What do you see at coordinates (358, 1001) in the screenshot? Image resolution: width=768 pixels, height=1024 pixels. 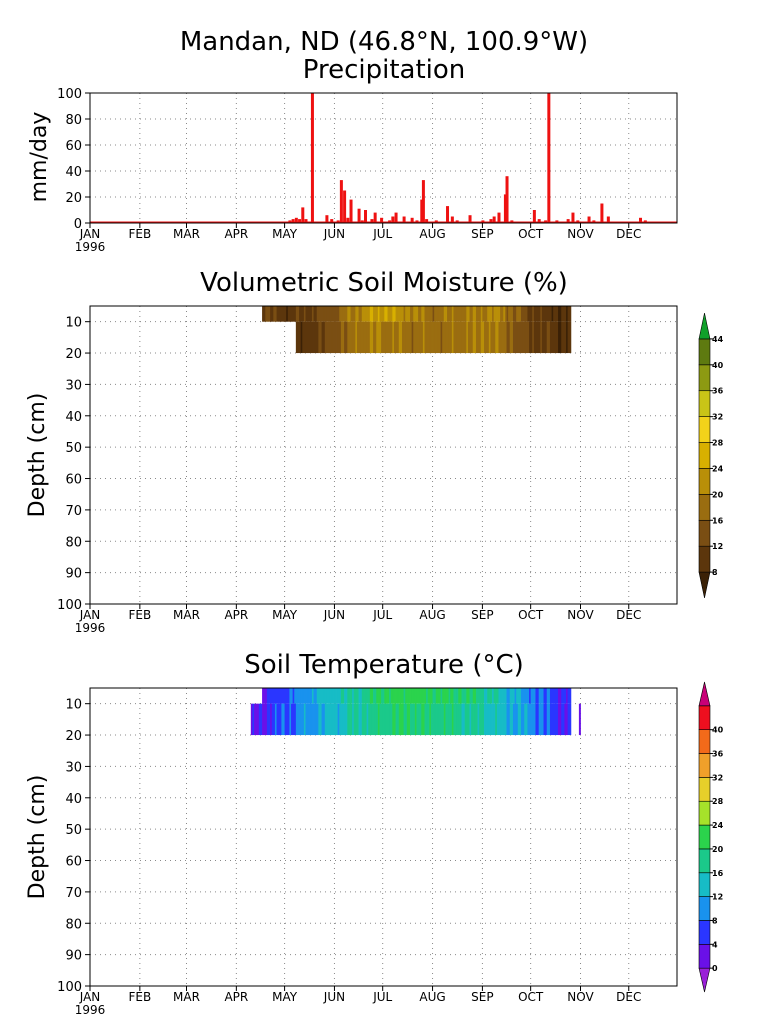 I see `soil-temperature-x-ticks: JAN FEB MAR APR MAY JUN JUL AUG SEP OCT NOV DEC 1996` at bounding box center [358, 1001].